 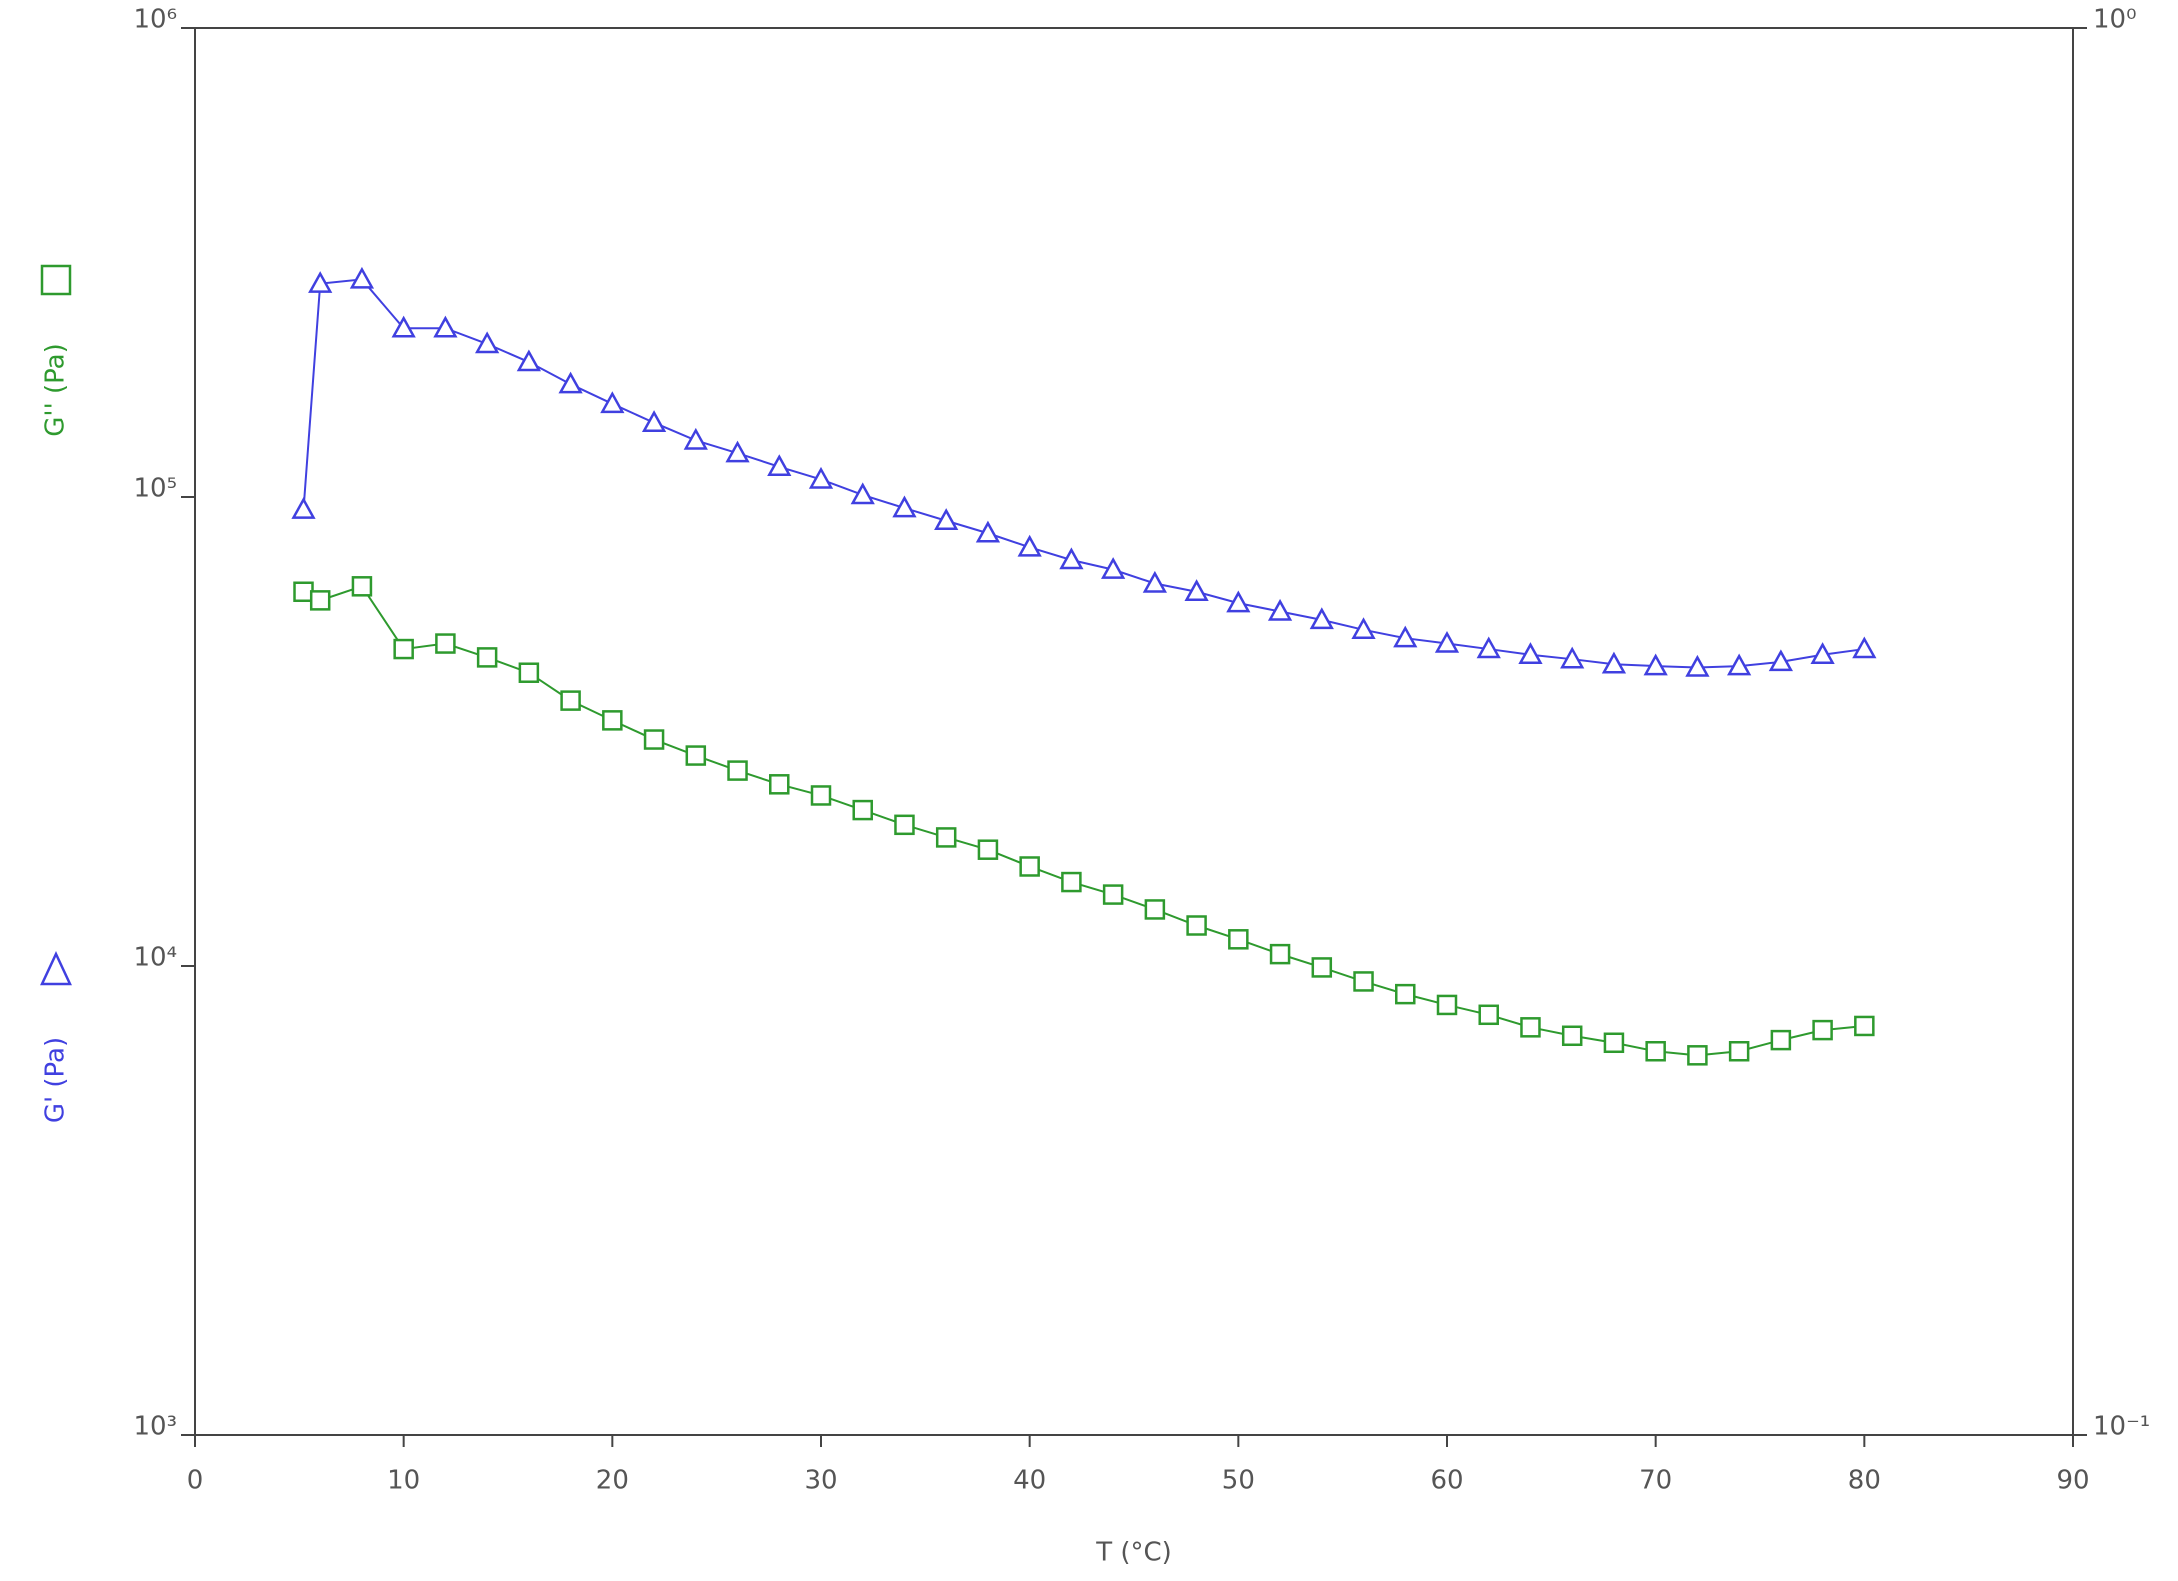 What do you see at coordinates (1655, 1481) in the screenshot?
I see `x-tick-label: 70` at bounding box center [1655, 1481].